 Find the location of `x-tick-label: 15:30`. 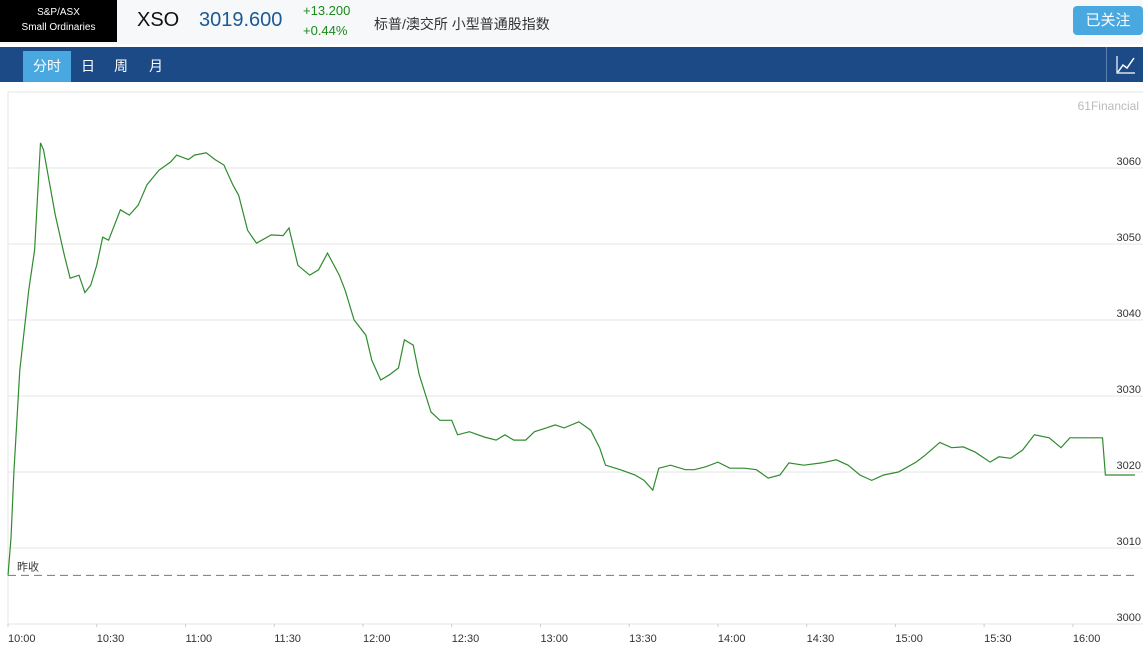

x-tick-label: 15:30 is located at coordinates (998, 639).